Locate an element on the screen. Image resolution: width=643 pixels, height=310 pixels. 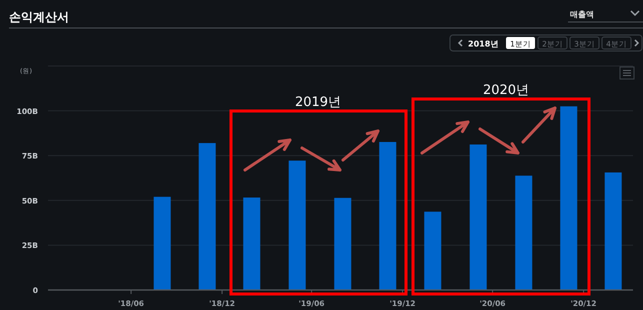
text: 2018년 is located at coordinates (483, 44).